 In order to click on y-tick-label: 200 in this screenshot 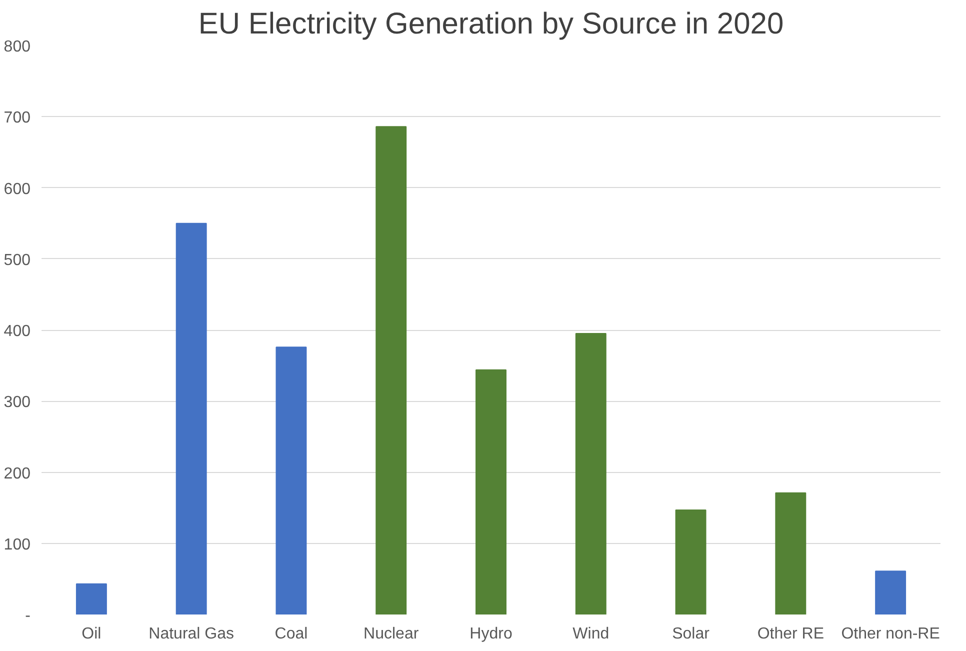, I will do `click(17, 473)`.